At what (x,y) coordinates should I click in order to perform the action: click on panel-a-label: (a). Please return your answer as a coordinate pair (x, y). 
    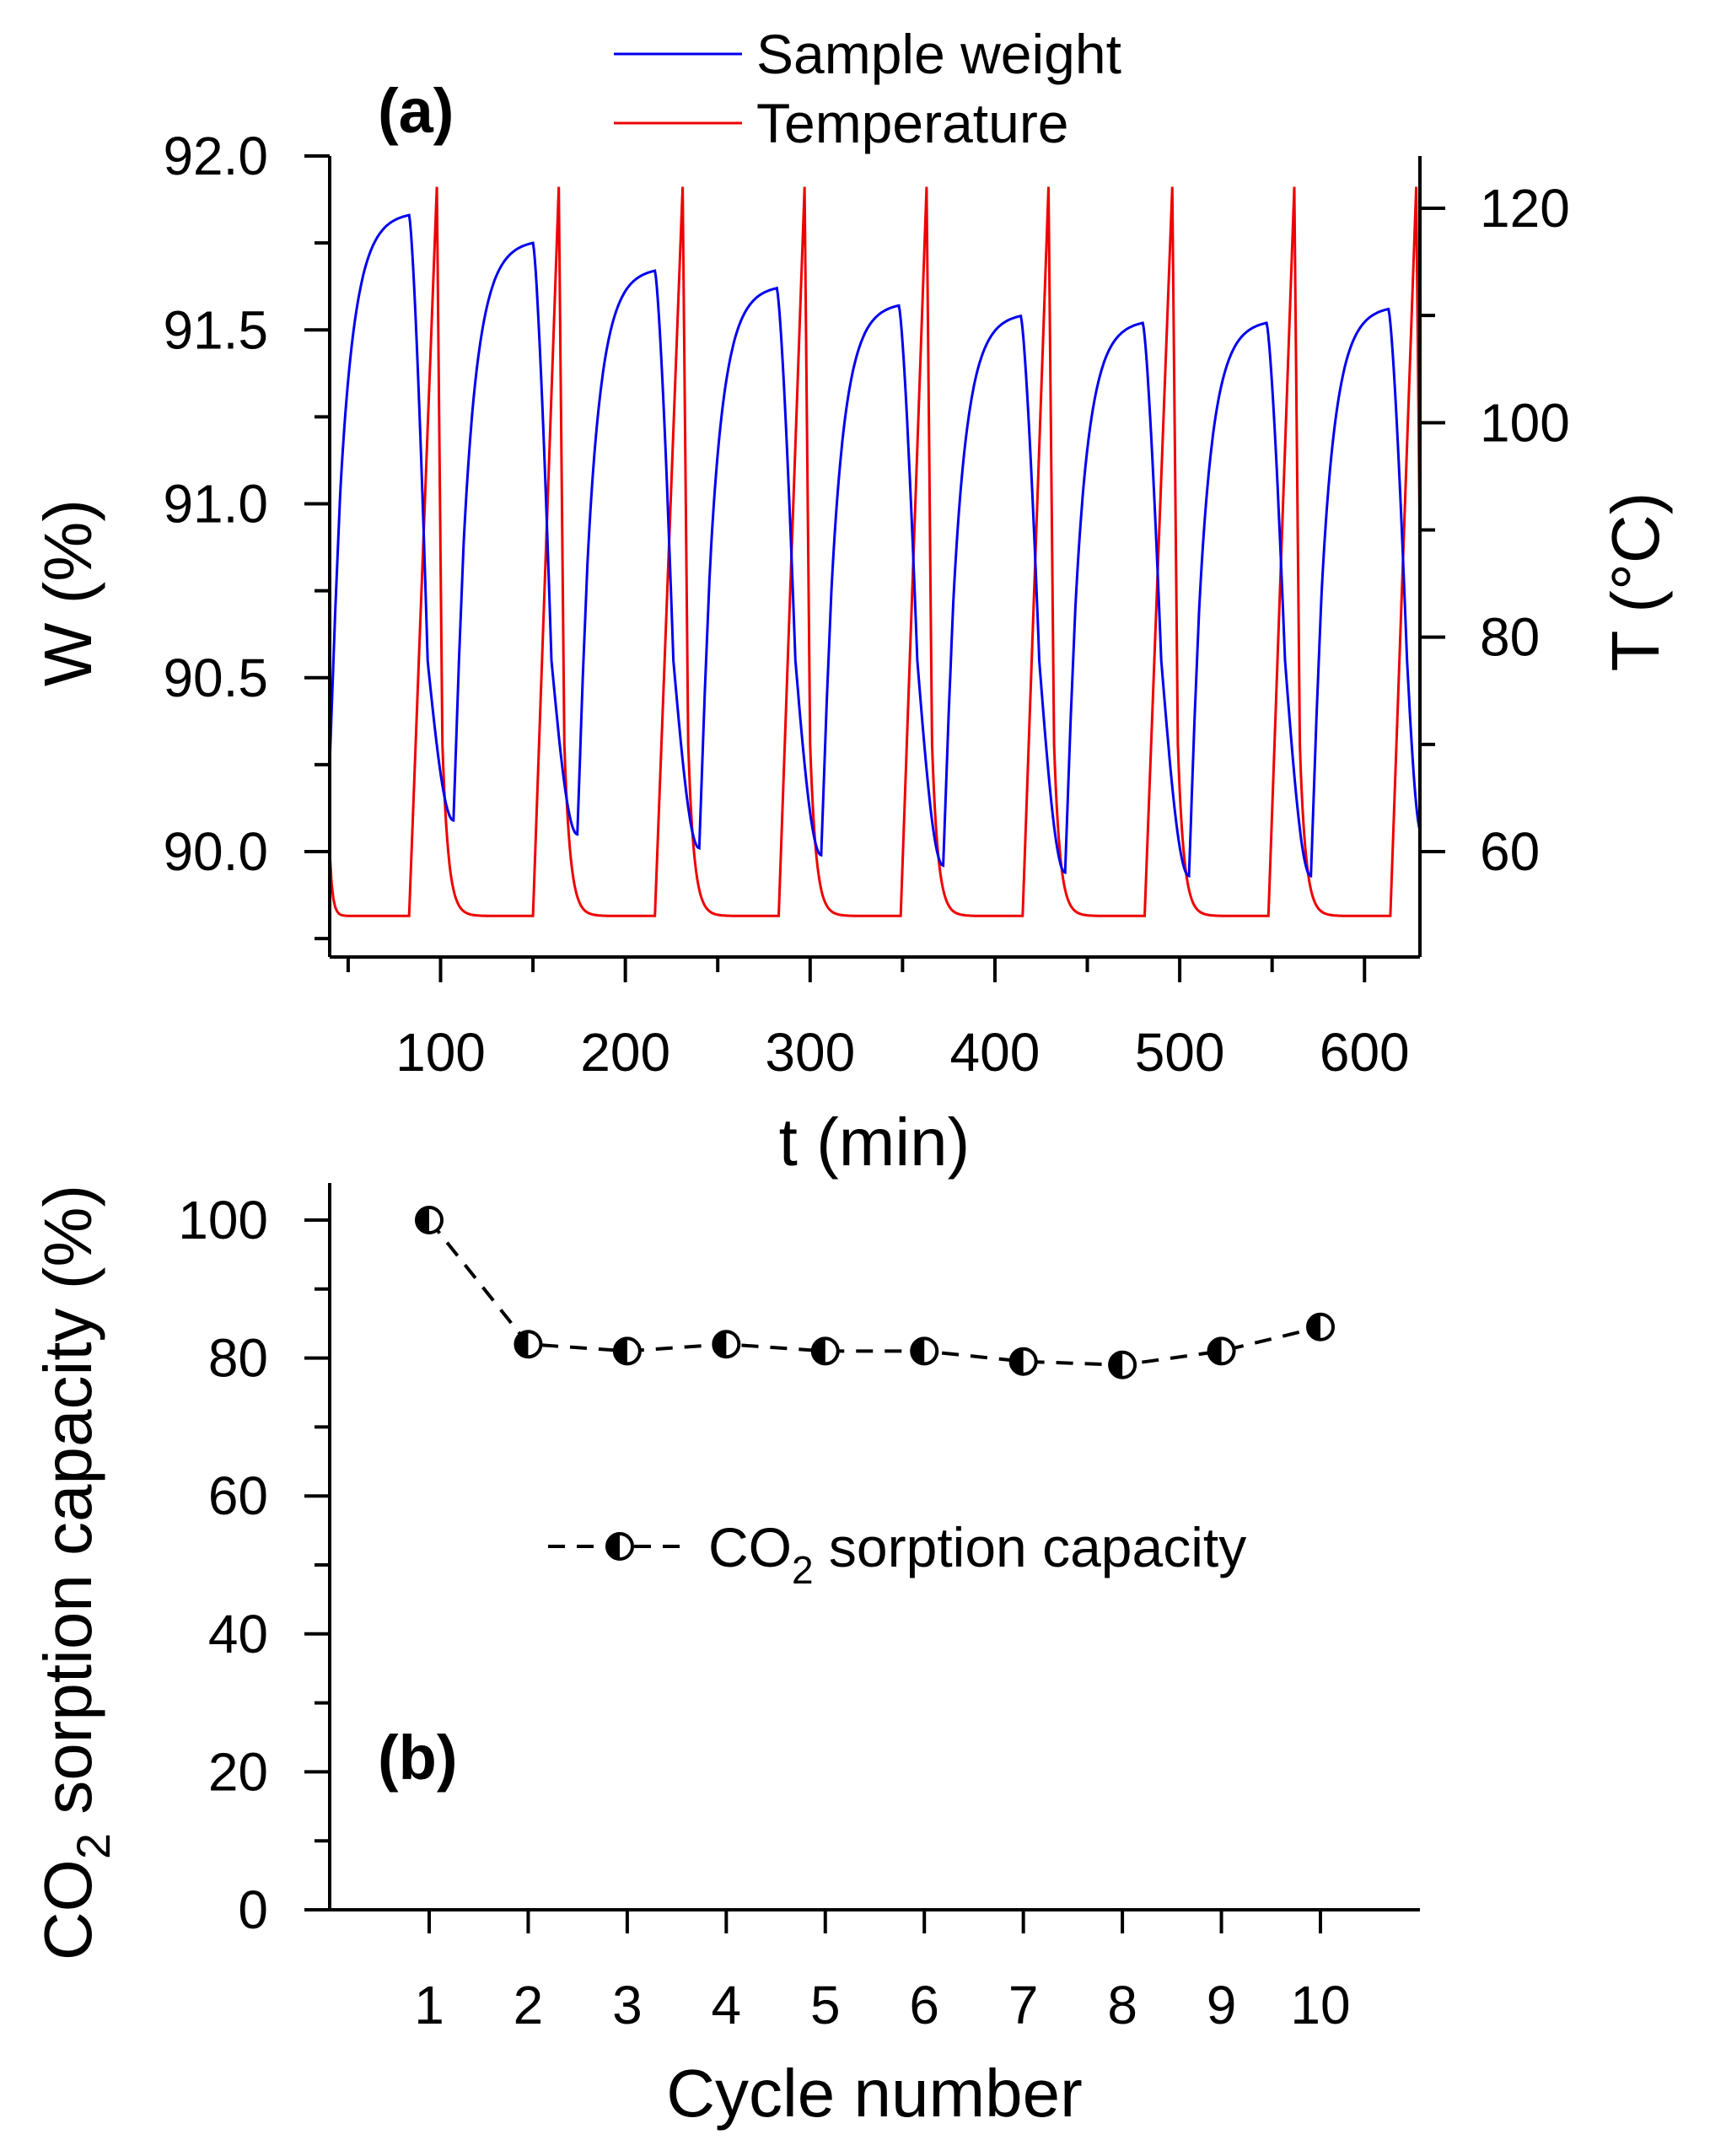
    Looking at the image, I should click on (416, 111).